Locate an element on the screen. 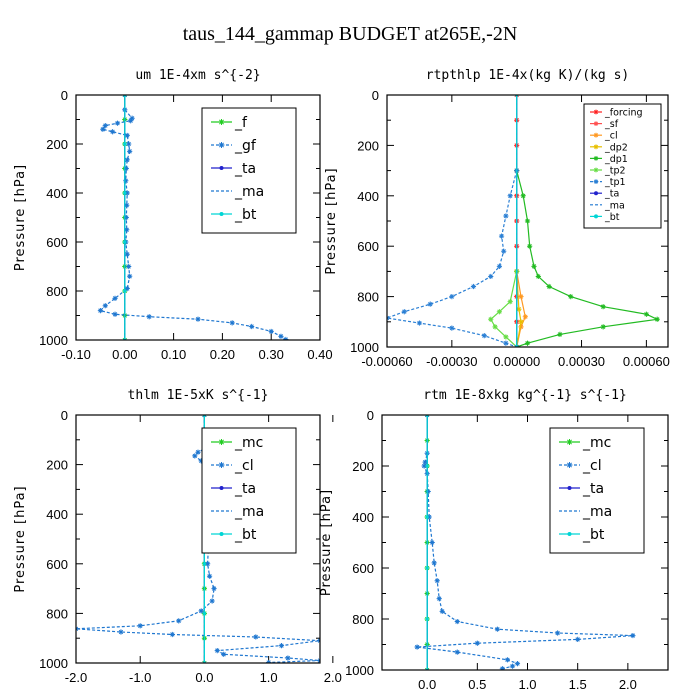 This screenshot has height=700, width=700. legend-label-ma: _ma is located at coordinates (249, 512).